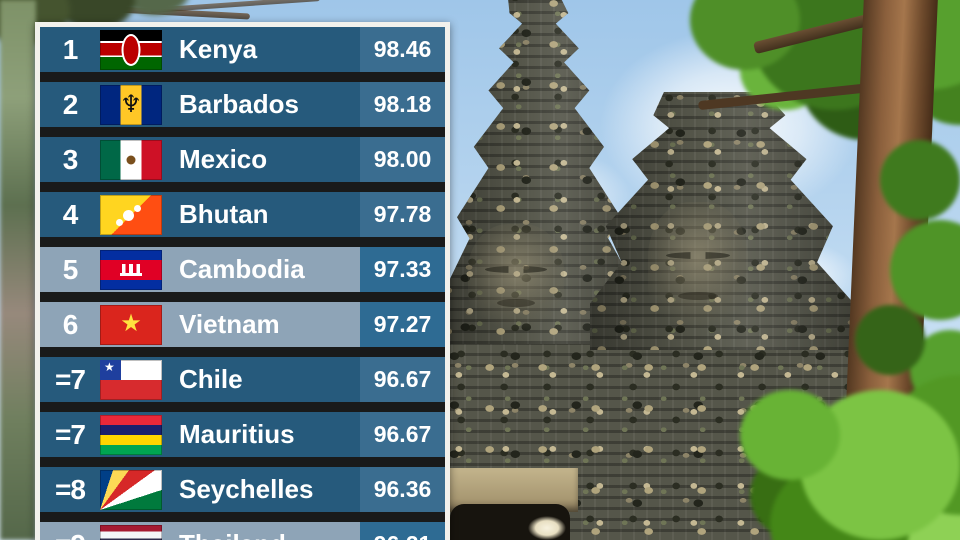 The image size is (960, 540). Describe the element at coordinates (402, 489) in the screenshot. I see `score-value: 96.36` at that location.